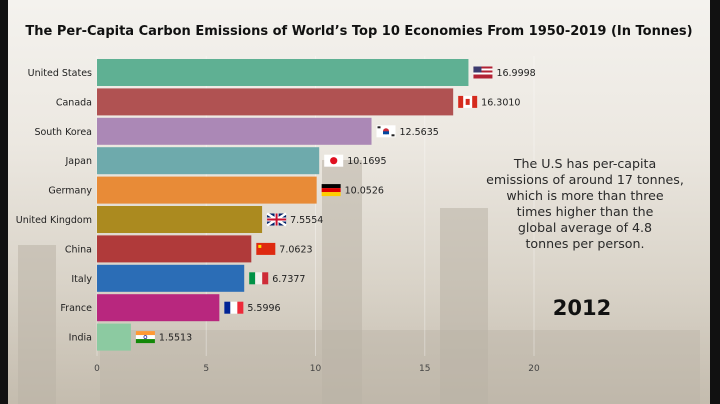 The image size is (720, 404). I want to click on value-label: 12.5635, so click(419, 132).